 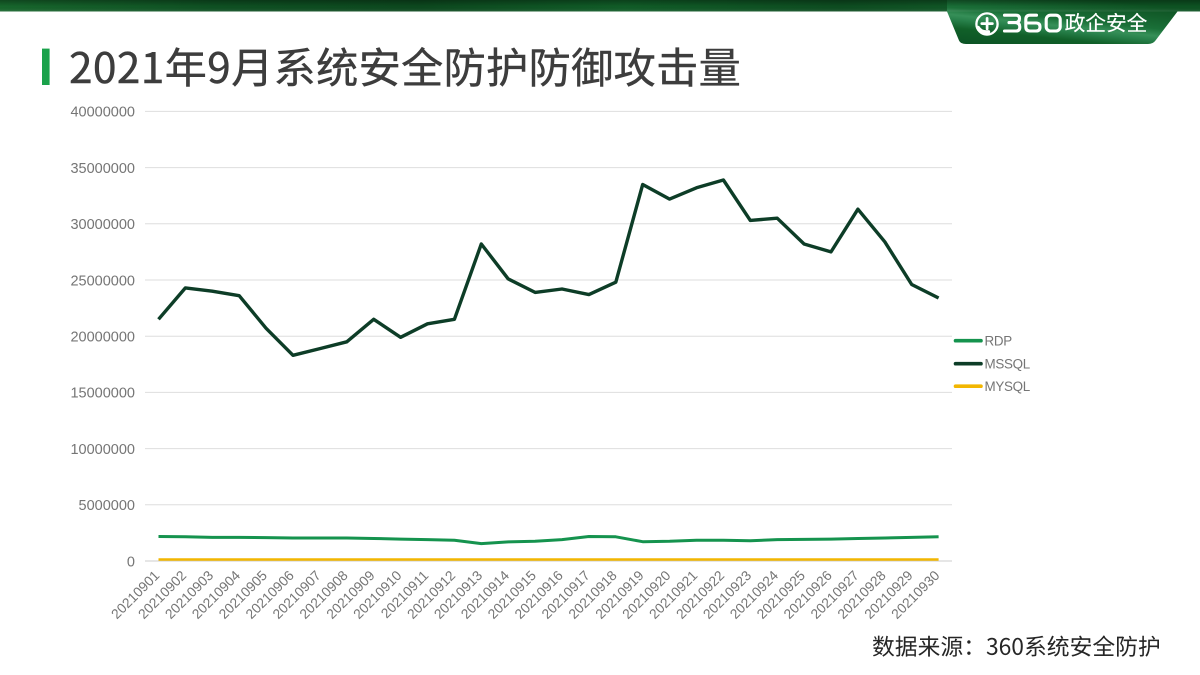 What do you see at coordinates (1007, 386) in the screenshot?
I see `svg-text: MYSQL` at bounding box center [1007, 386].